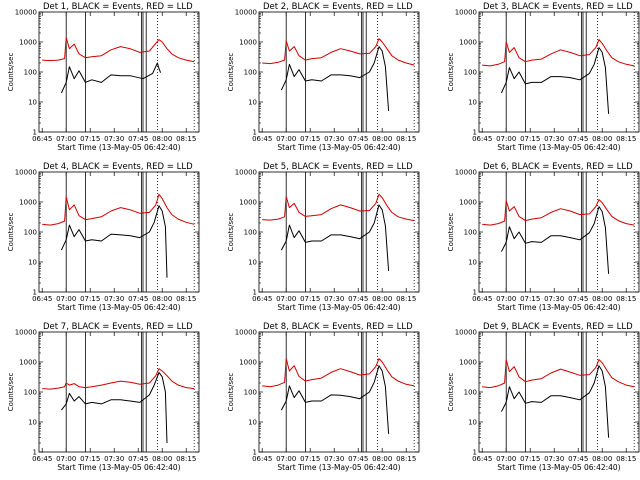  I want to click on panel-title: Det 4, BLACK = Events, RED = LLD, so click(118, 167).